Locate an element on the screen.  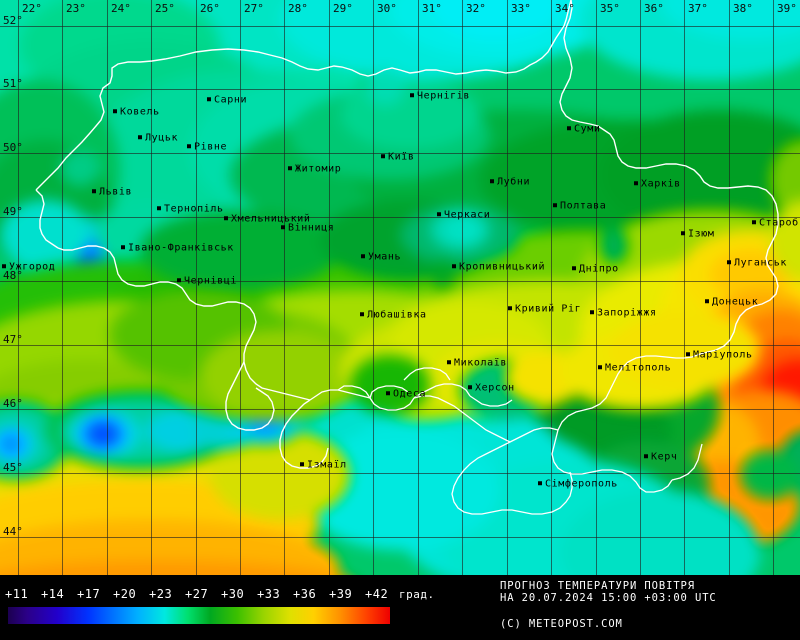
copyright-notice: (C) METEOPOST.COM is located at coordinates (561, 624).